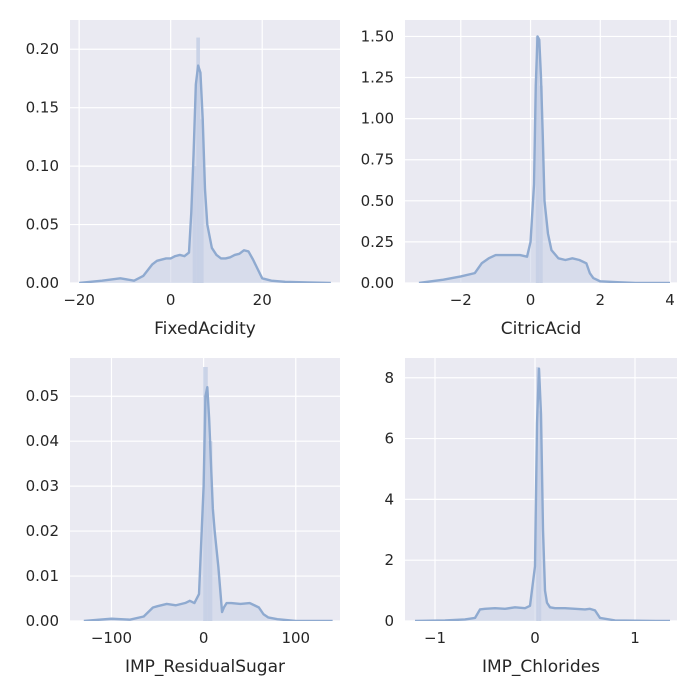  What do you see at coordinates (377, 242) in the screenshot?
I see `y-tick-label: 0.25` at bounding box center [377, 242].